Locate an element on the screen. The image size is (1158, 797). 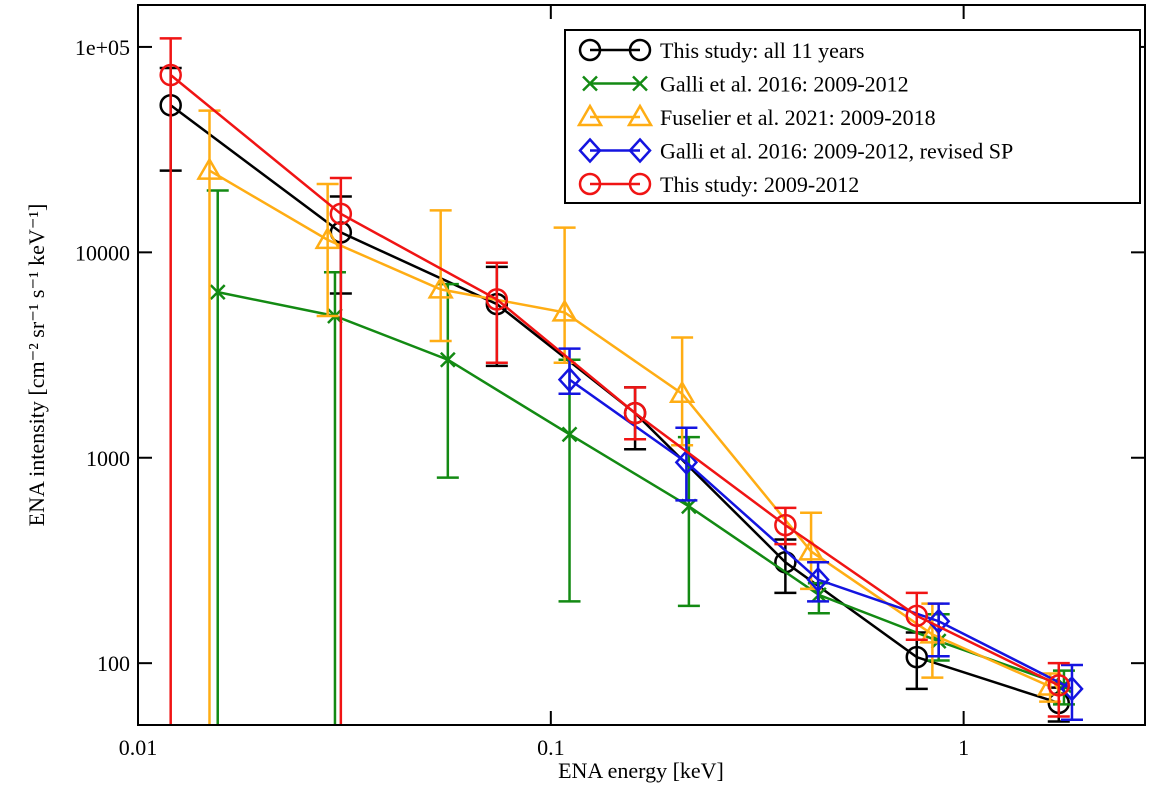
legend-box is located at coordinates (852, 116).